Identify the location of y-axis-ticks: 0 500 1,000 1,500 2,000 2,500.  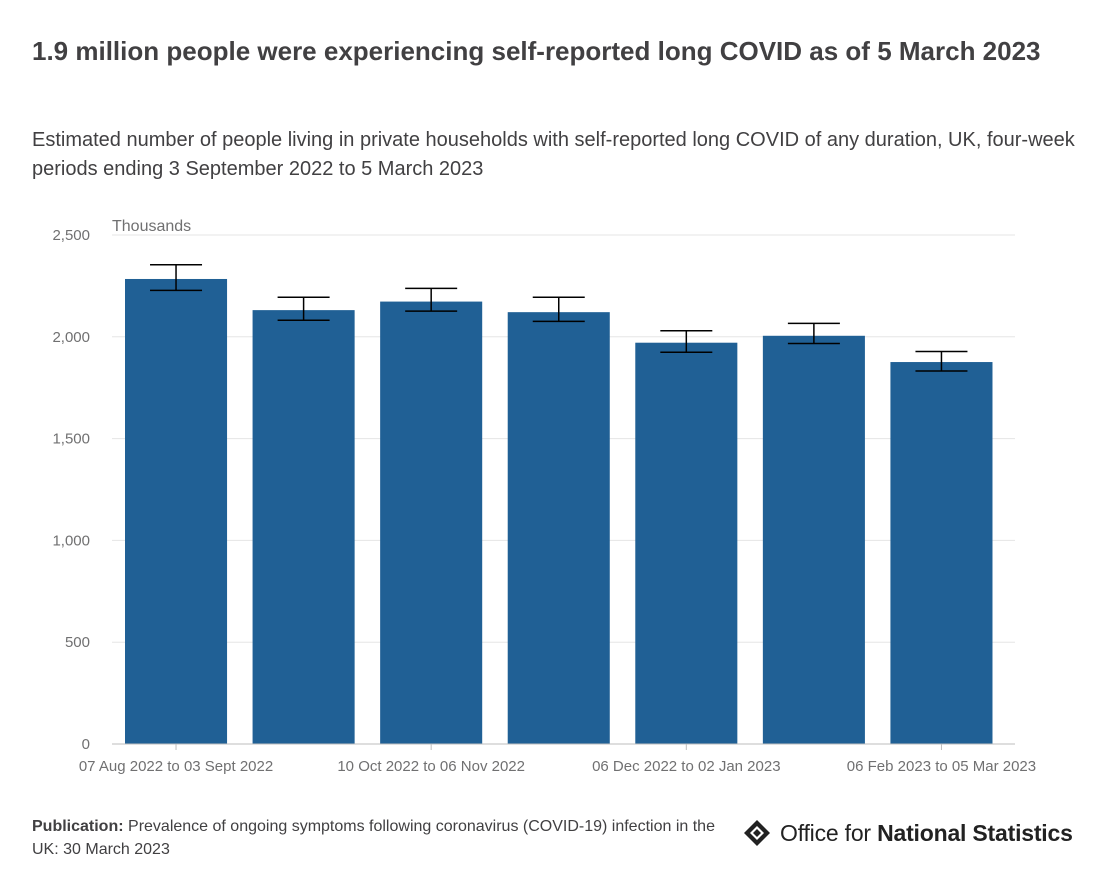
(71, 490).